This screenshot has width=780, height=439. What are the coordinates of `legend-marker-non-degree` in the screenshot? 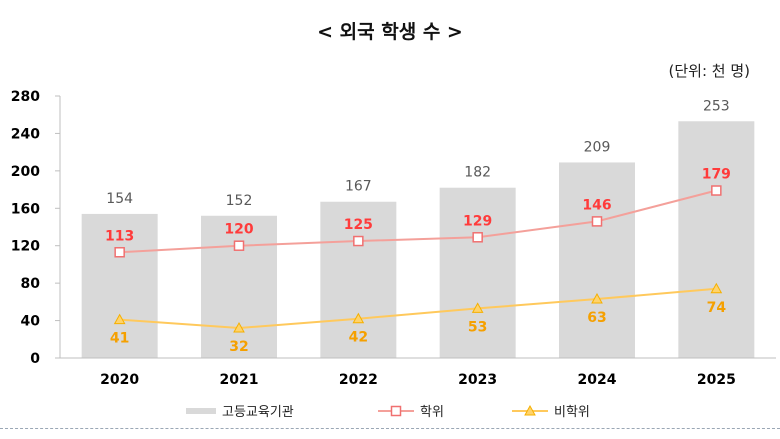 It's located at (530, 410).